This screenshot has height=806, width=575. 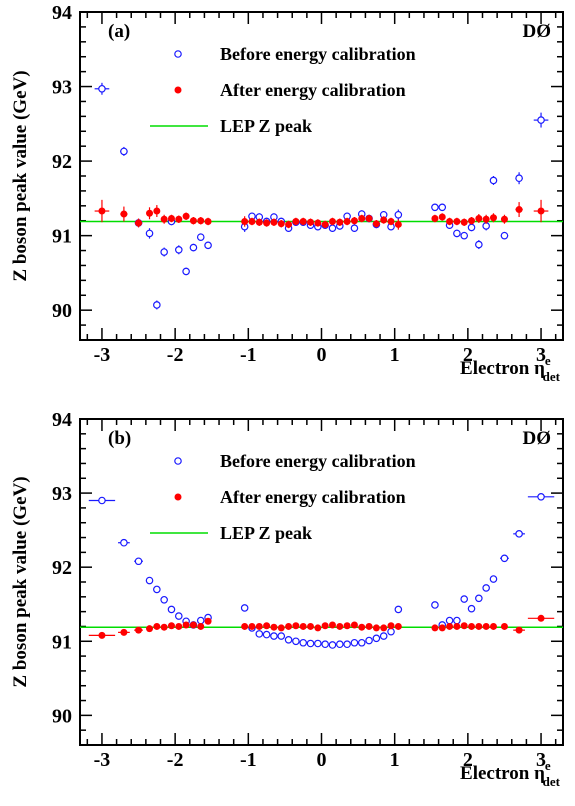 What do you see at coordinates (62, 13) in the screenshot?
I see `y-tick-label: 94` at bounding box center [62, 13].